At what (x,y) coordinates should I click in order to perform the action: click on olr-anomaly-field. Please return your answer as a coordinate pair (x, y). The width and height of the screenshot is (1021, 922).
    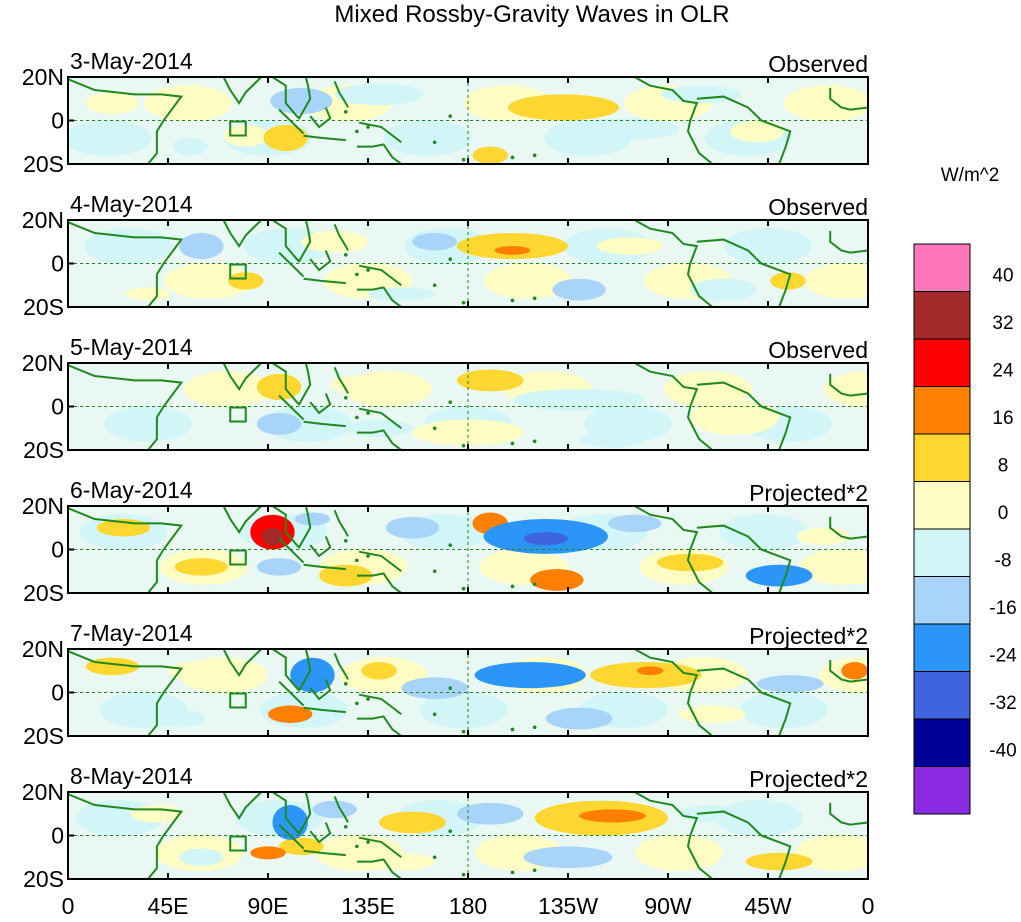
    Looking at the image, I should click on (476, 693).